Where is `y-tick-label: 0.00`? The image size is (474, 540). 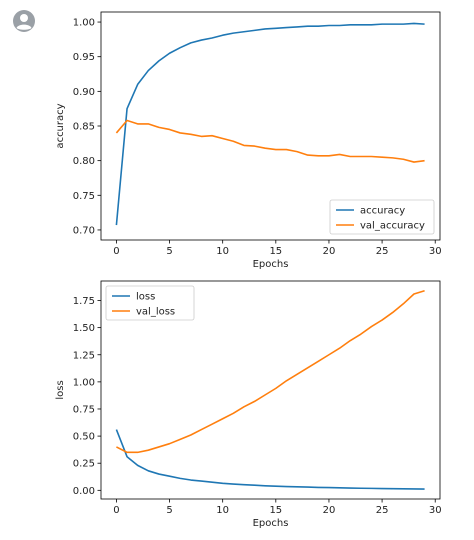
y-tick-label: 0.00 is located at coordinates (84, 491).